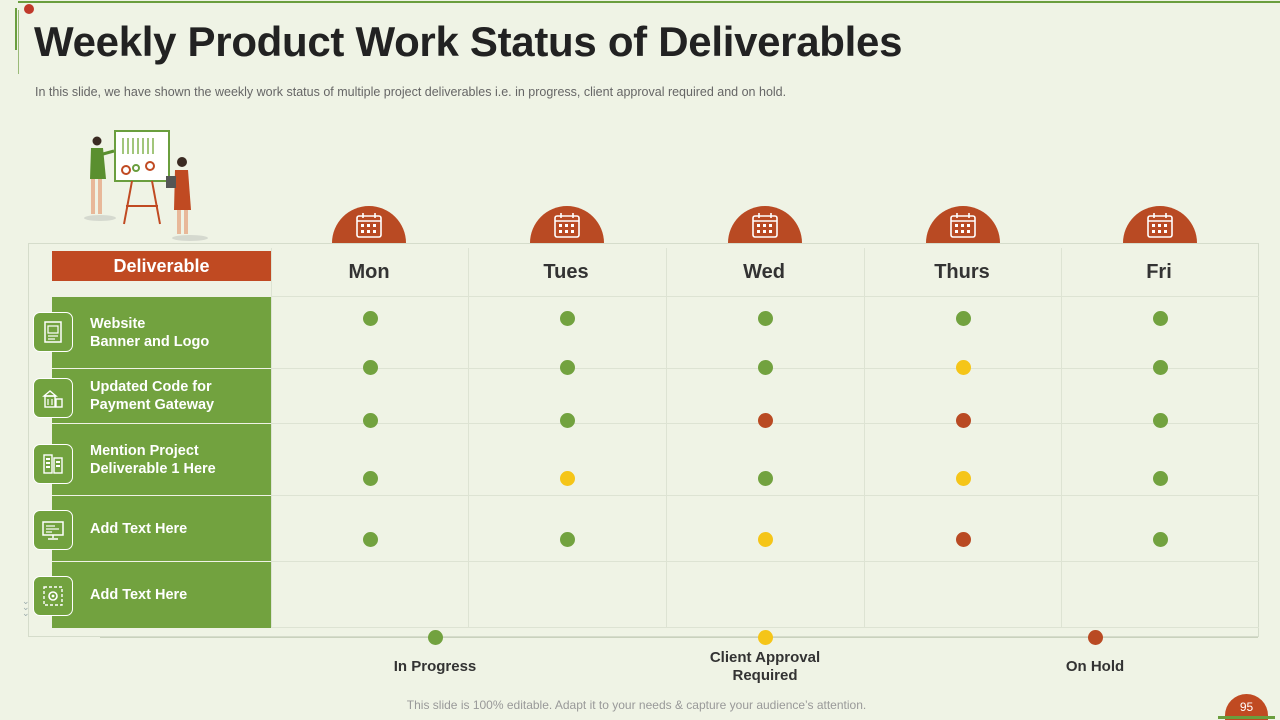 The image size is (1280, 720). Describe the element at coordinates (962, 271) in the screenshot. I see `day-header-thurs: Thurs` at that location.